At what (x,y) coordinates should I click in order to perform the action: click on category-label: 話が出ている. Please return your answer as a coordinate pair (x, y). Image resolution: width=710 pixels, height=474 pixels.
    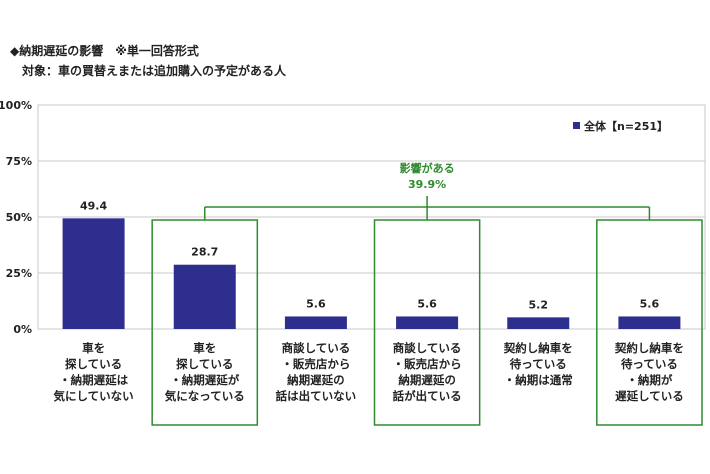
    Looking at the image, I should click on (427, 396).